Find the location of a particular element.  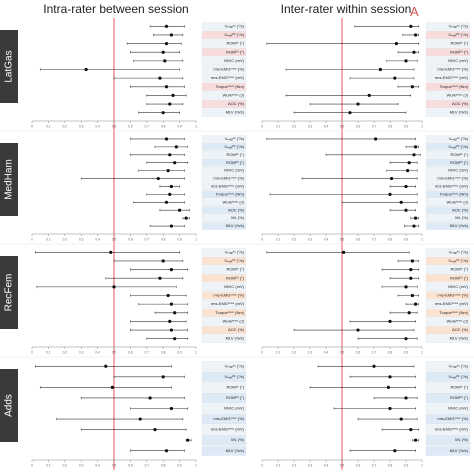

row-label: rms-EMGᵐˣᵛᶜ (mV) is located at coordinates (452, 429).